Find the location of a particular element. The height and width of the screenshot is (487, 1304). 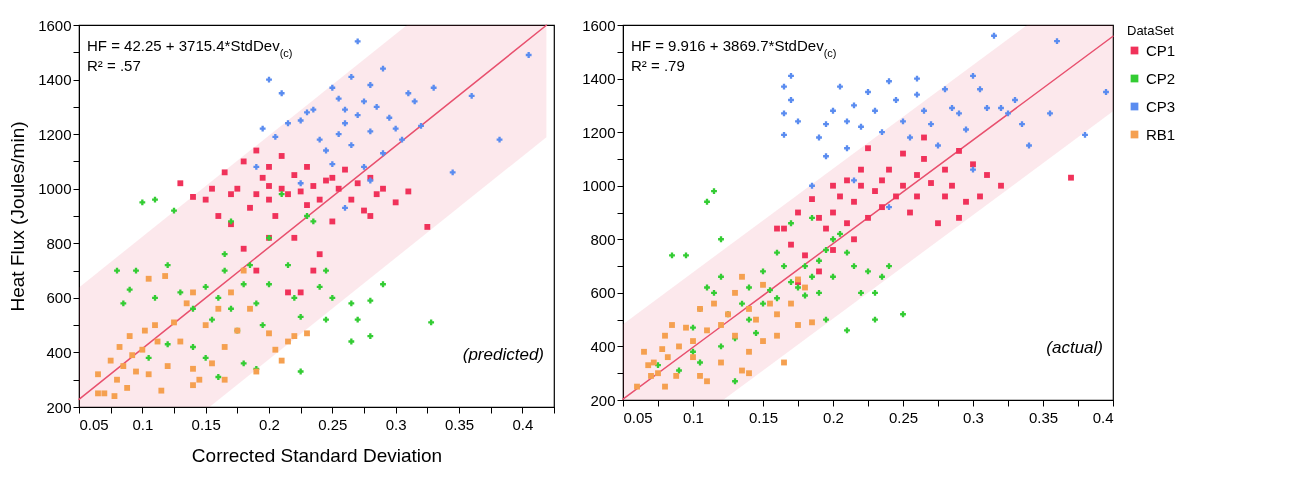

annotation: R² = .57 is located at coordinates (114, 65).